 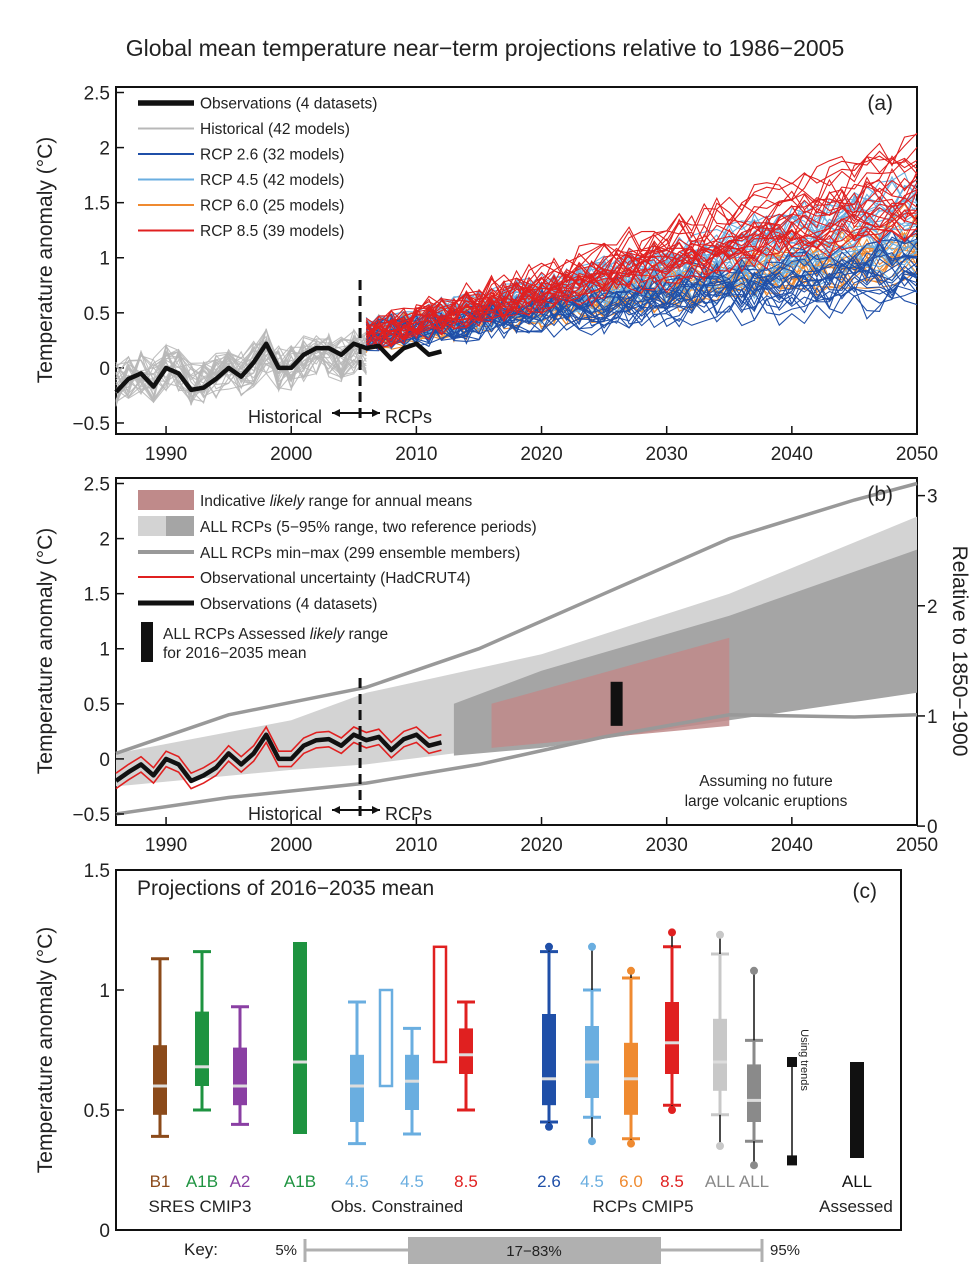 What do you see at coordinates (541, 845) in the screenshot?
I see `panel-b-xtick-label: 2020` at bounding box center [541, 845].